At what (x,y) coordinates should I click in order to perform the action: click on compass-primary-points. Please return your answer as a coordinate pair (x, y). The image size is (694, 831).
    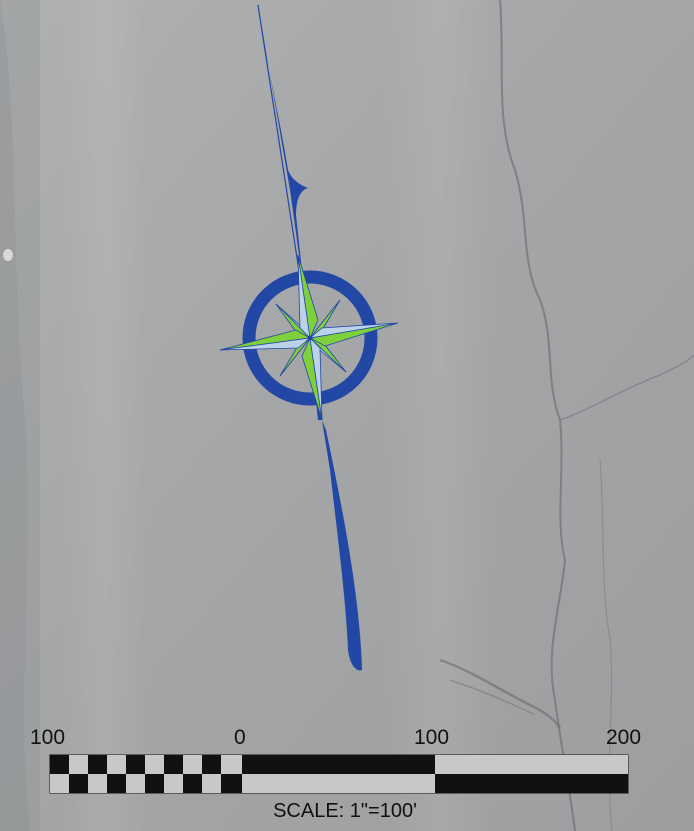
    Looking at the image, I should click on (309, 337).